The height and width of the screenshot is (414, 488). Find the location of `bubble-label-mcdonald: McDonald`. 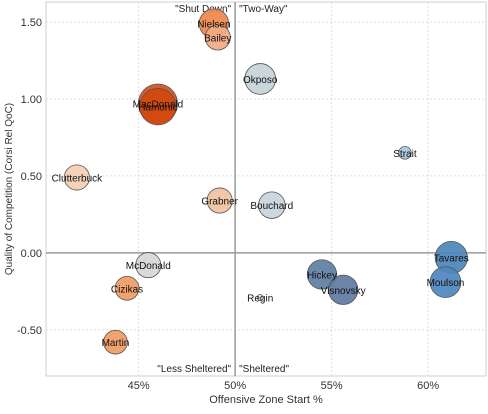

bubble-label-mcdonald: McDonald is located at coordinates (148, 266).